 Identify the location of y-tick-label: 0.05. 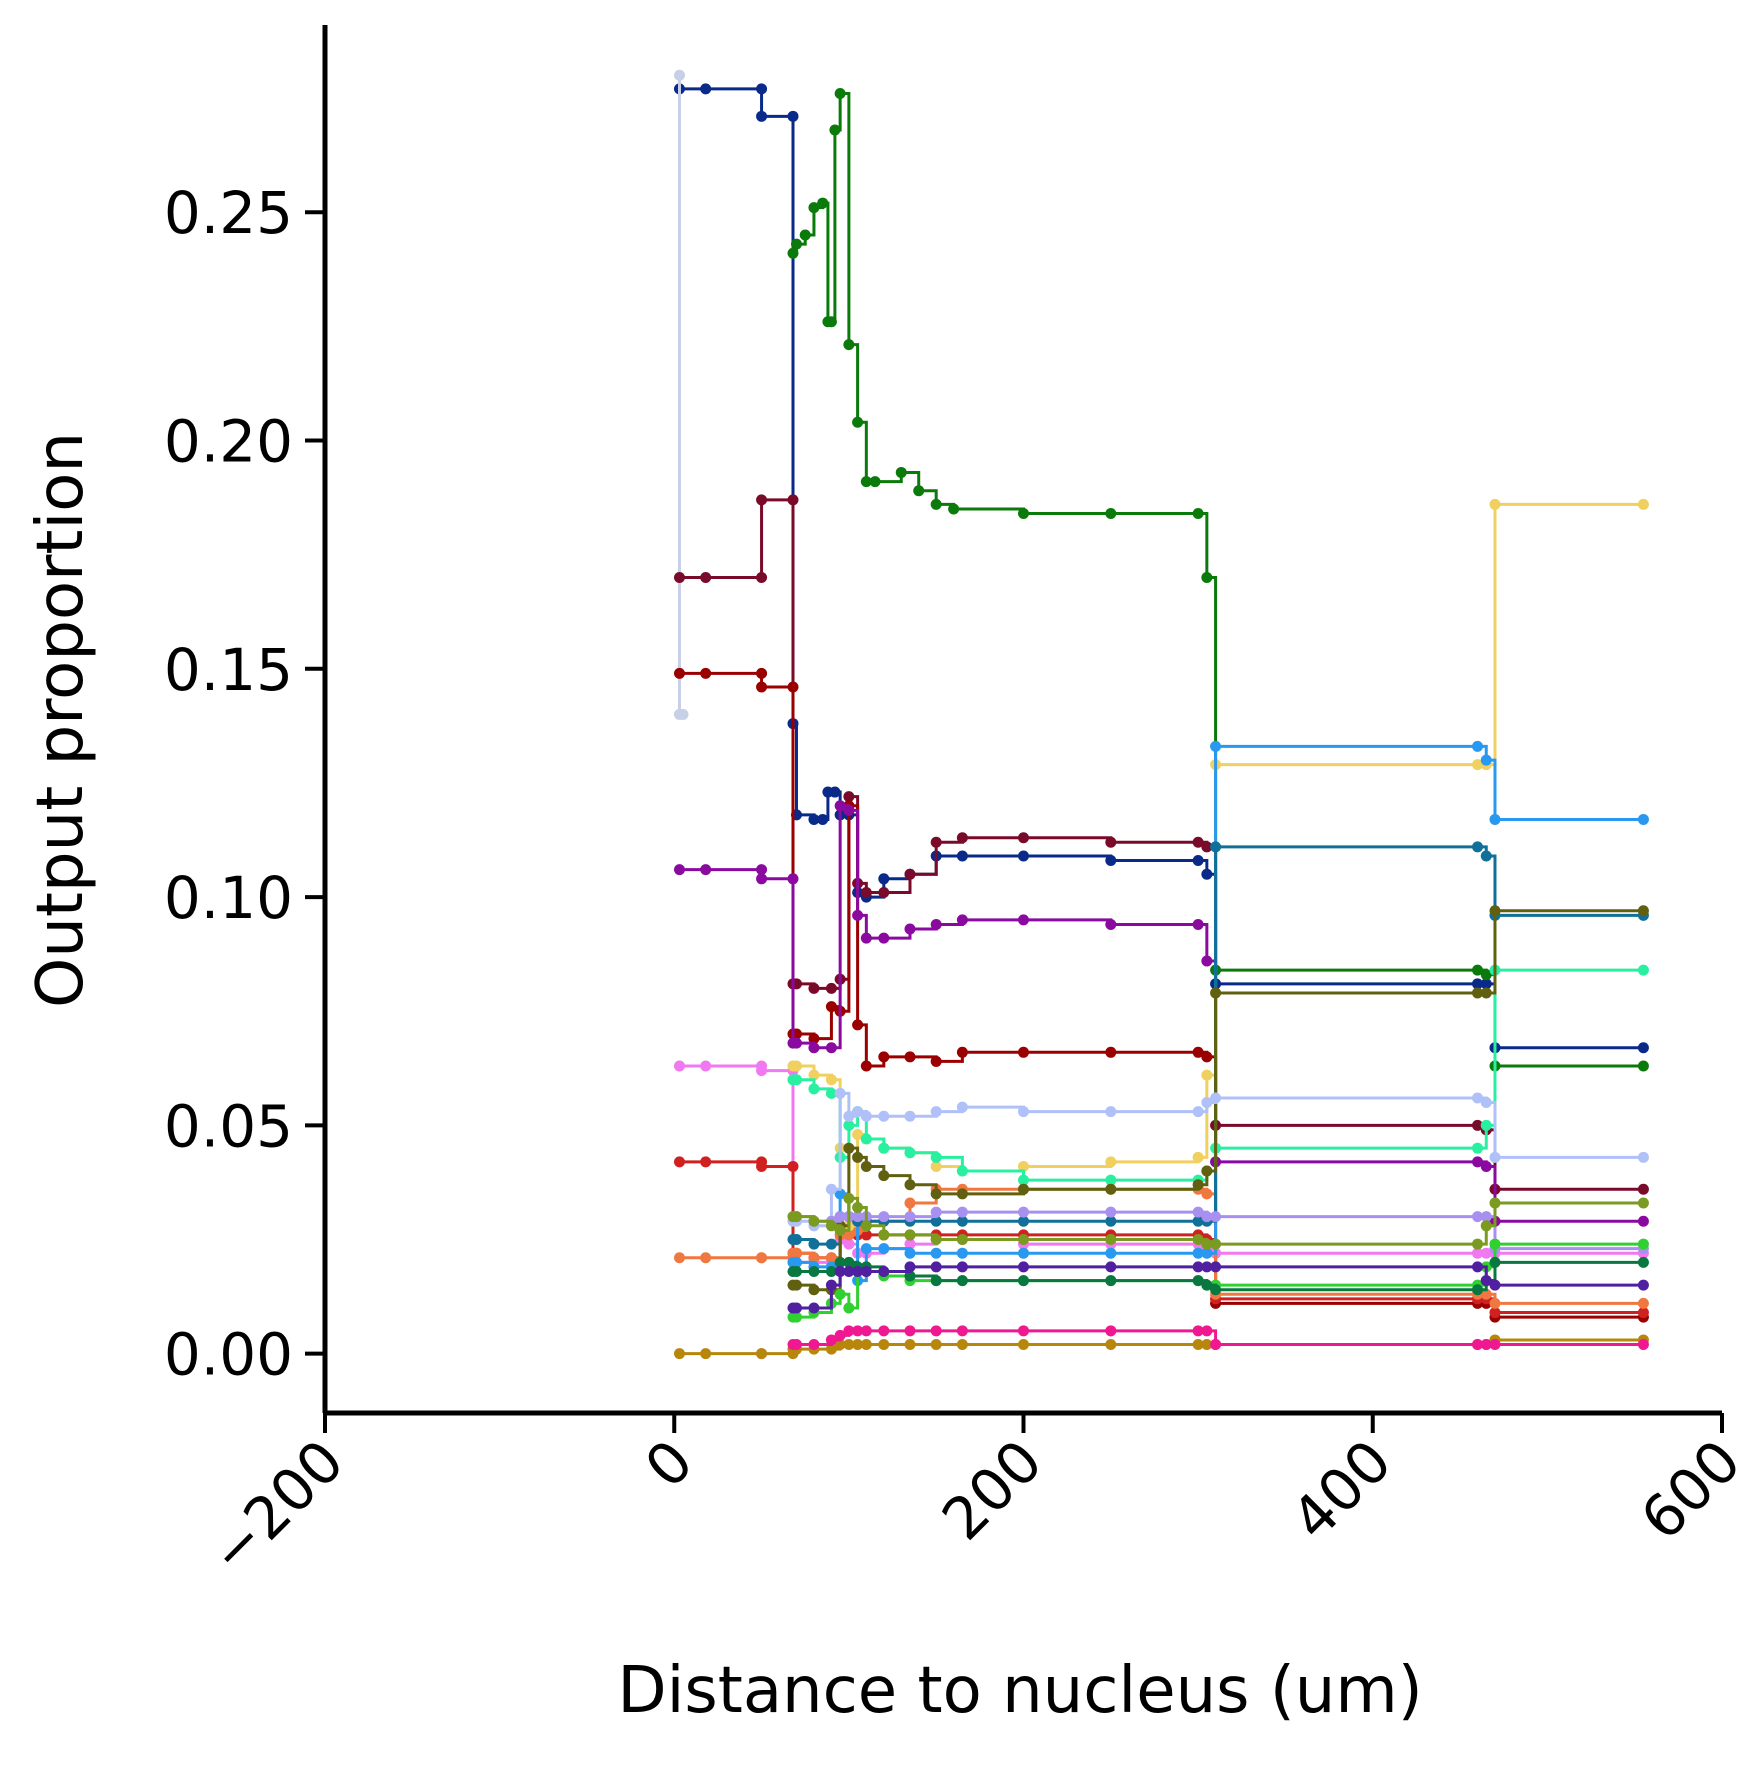
(228, 1126).